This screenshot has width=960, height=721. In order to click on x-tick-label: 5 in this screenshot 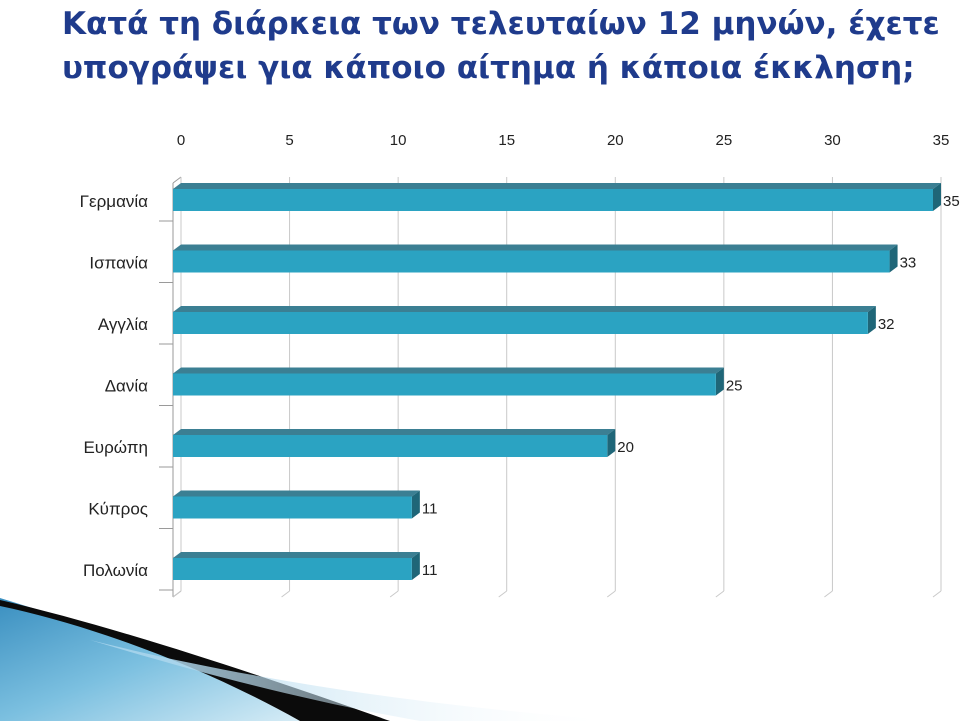, I will do `click(289, 140)`.